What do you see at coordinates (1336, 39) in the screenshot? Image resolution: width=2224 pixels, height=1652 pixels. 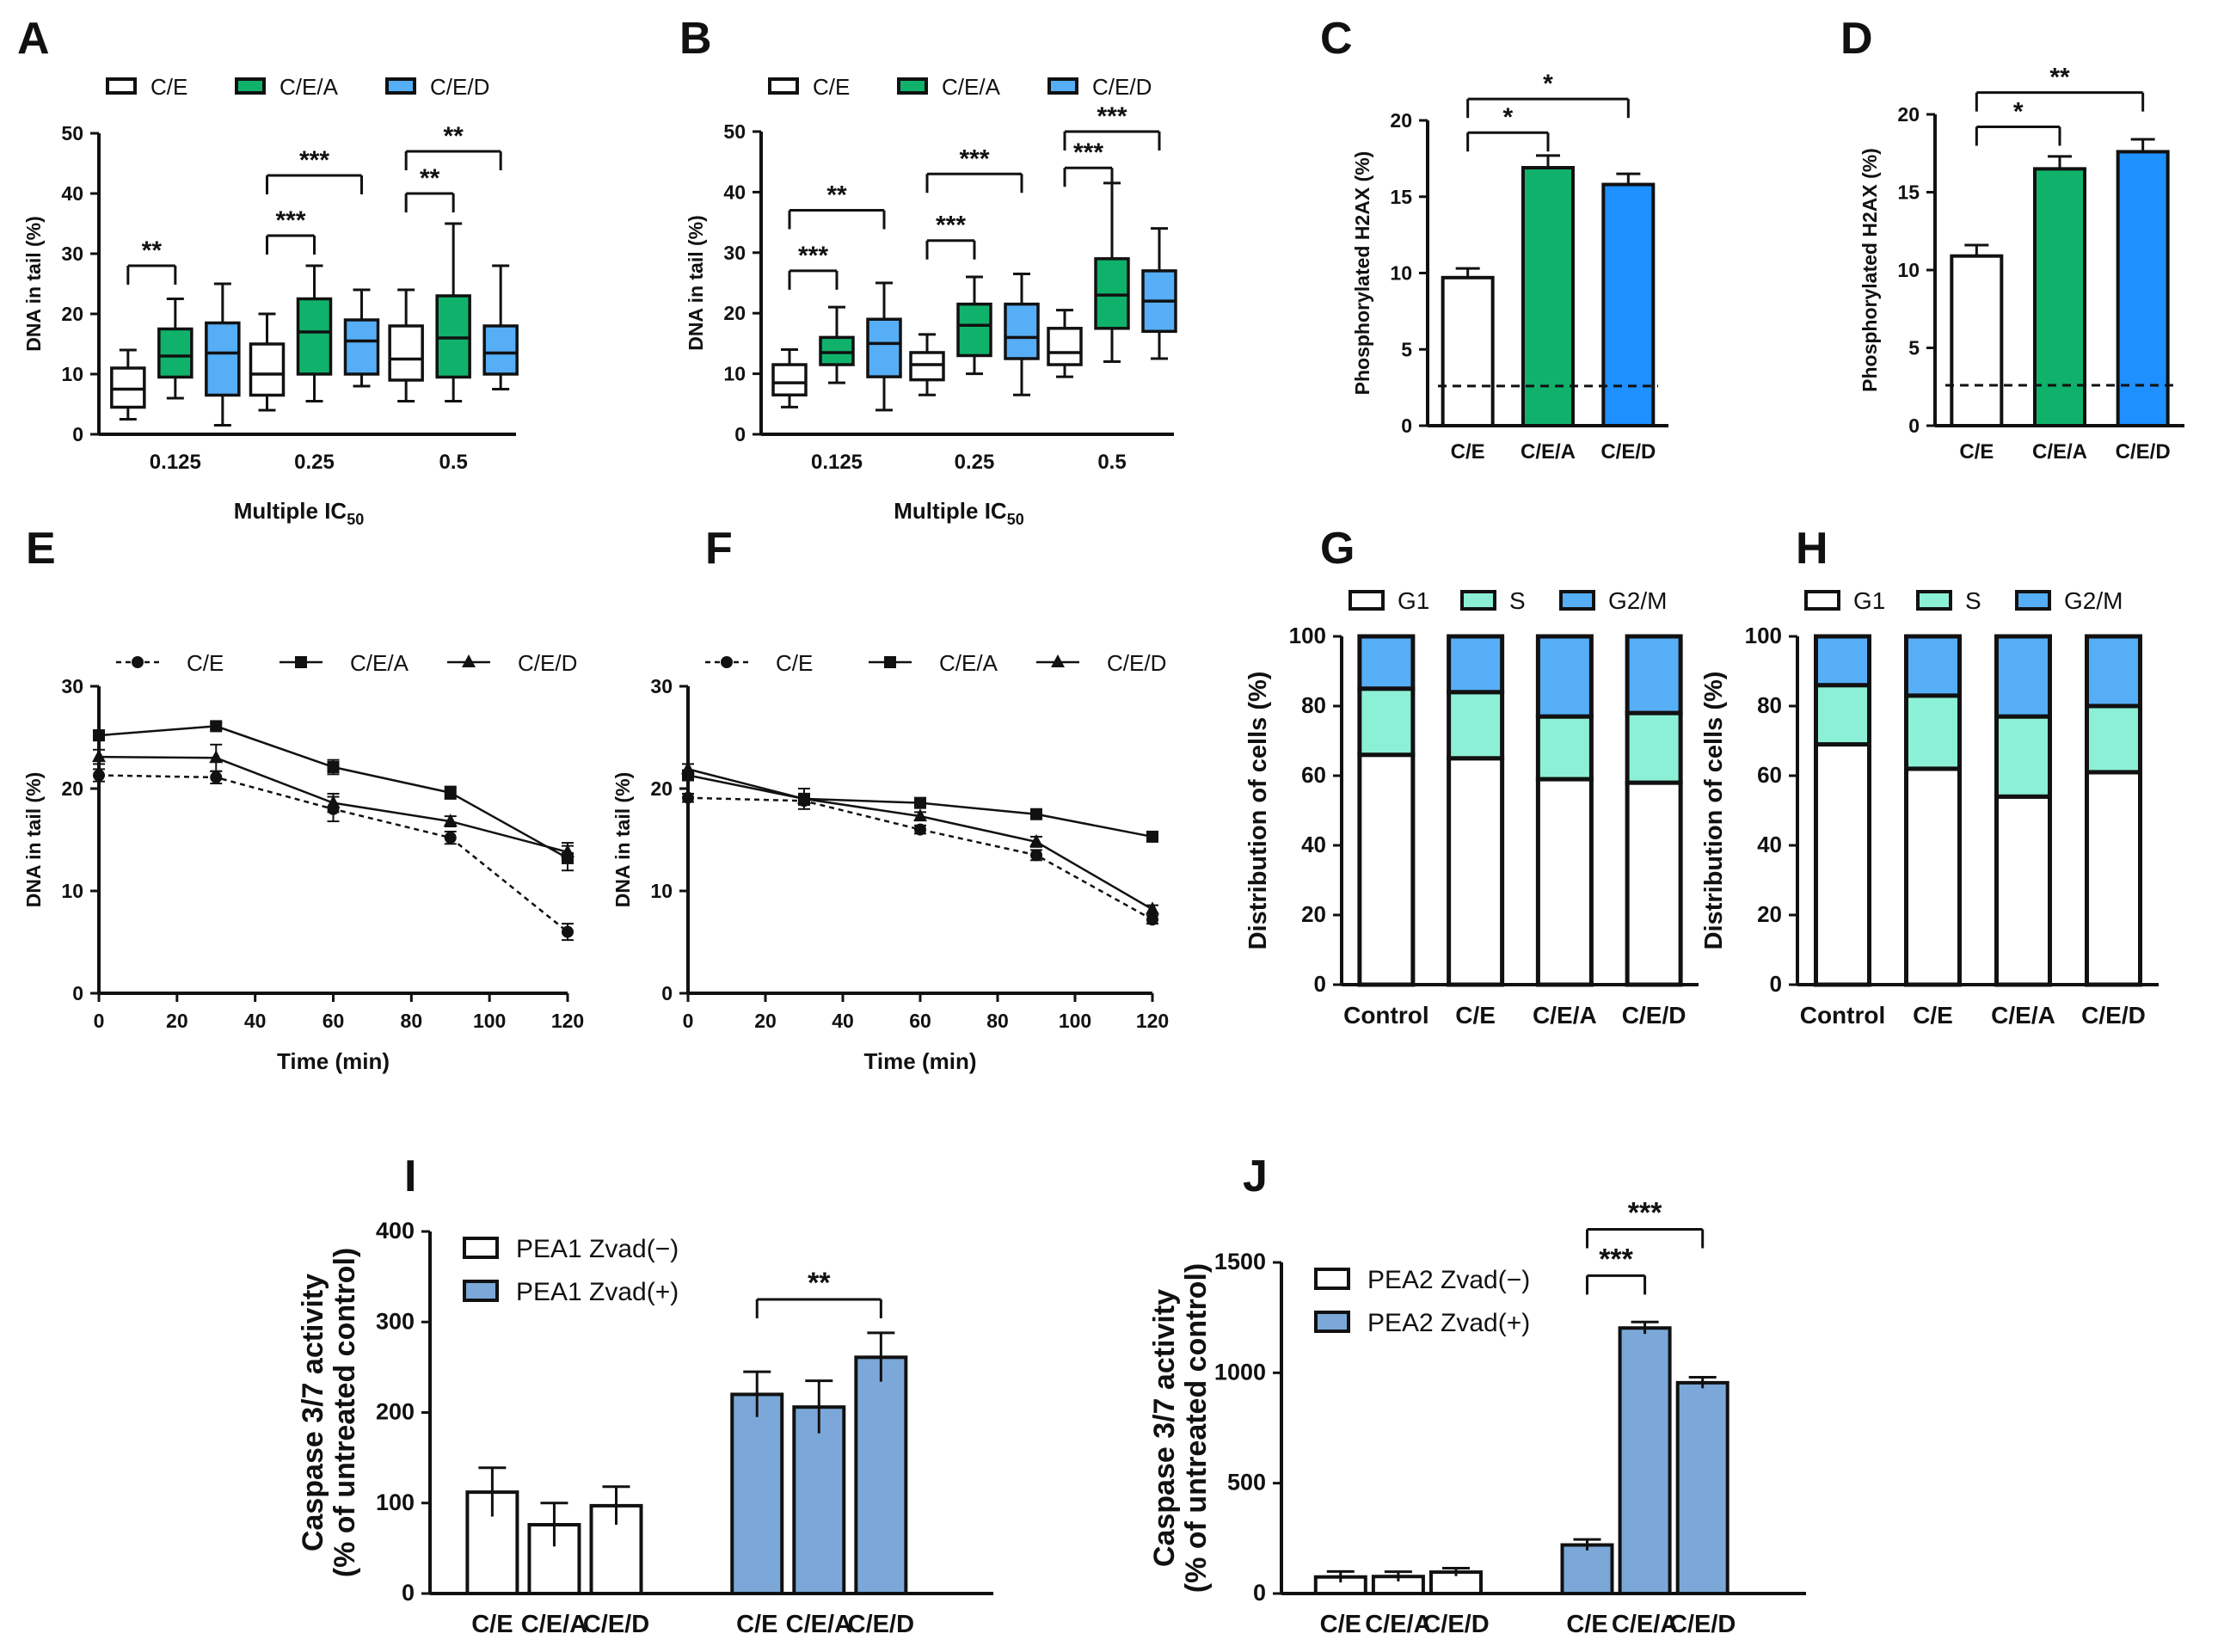 I see `panel-letter: C` at bounding box center [1336, 39].